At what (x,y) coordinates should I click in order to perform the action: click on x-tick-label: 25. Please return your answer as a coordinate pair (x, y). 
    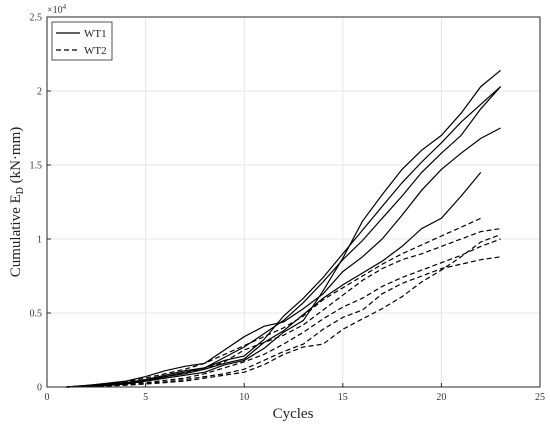
    Looking at the image, I should click on (540, 397).